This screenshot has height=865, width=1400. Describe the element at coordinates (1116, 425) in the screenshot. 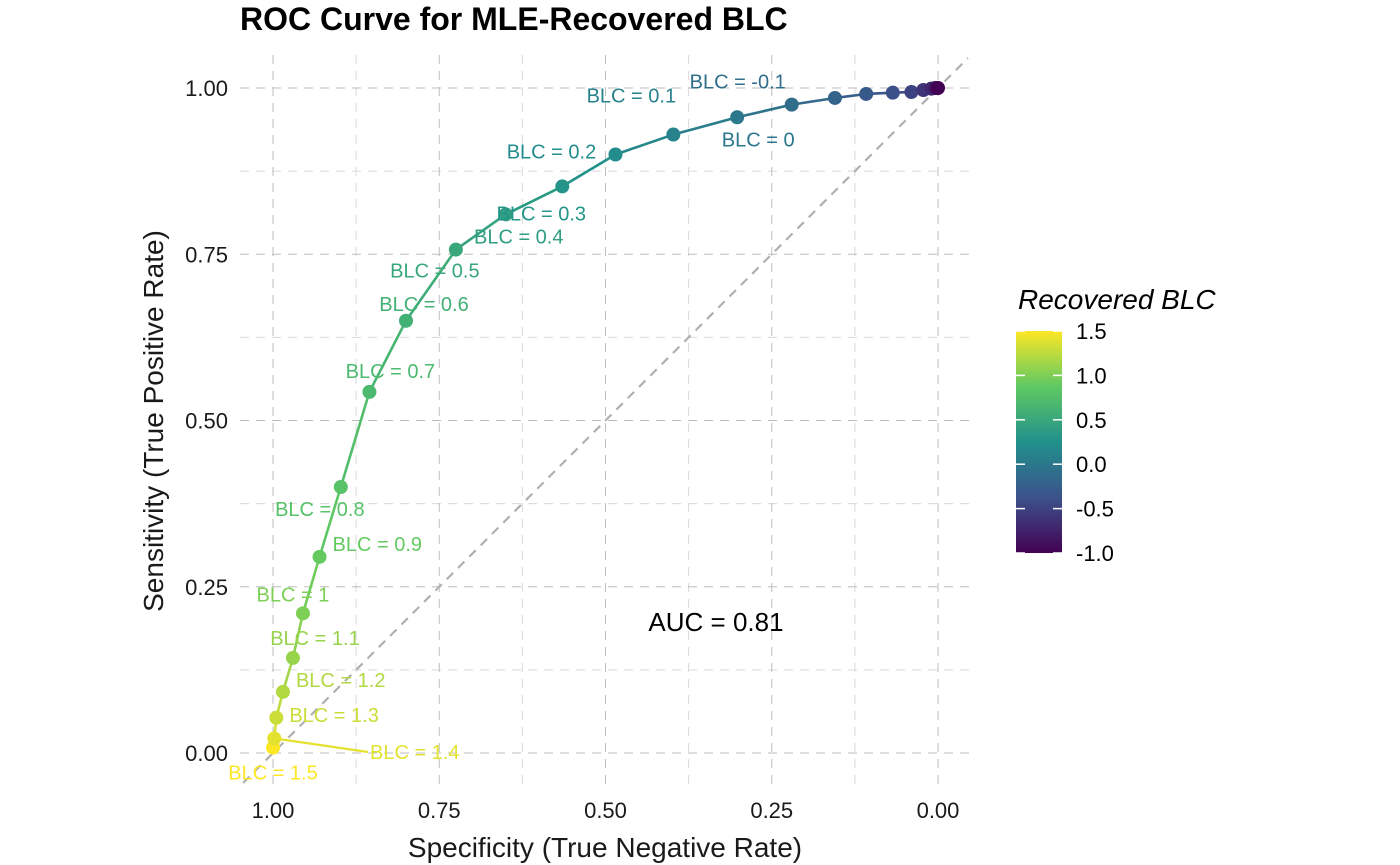

I see `color-legend: Recovered BLC -1.0 -0.5 0.0 0.5 1.0 1.5` at that location.